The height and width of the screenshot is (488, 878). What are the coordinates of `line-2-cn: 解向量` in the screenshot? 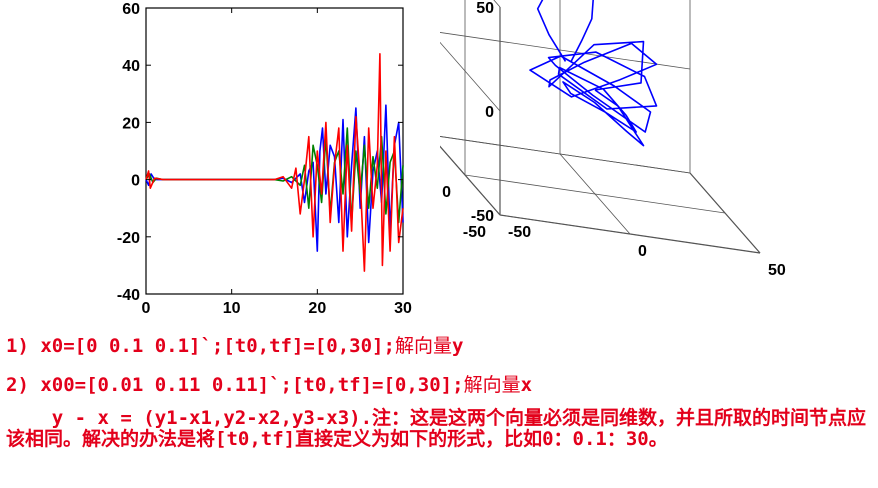 It's located at (492, 385).